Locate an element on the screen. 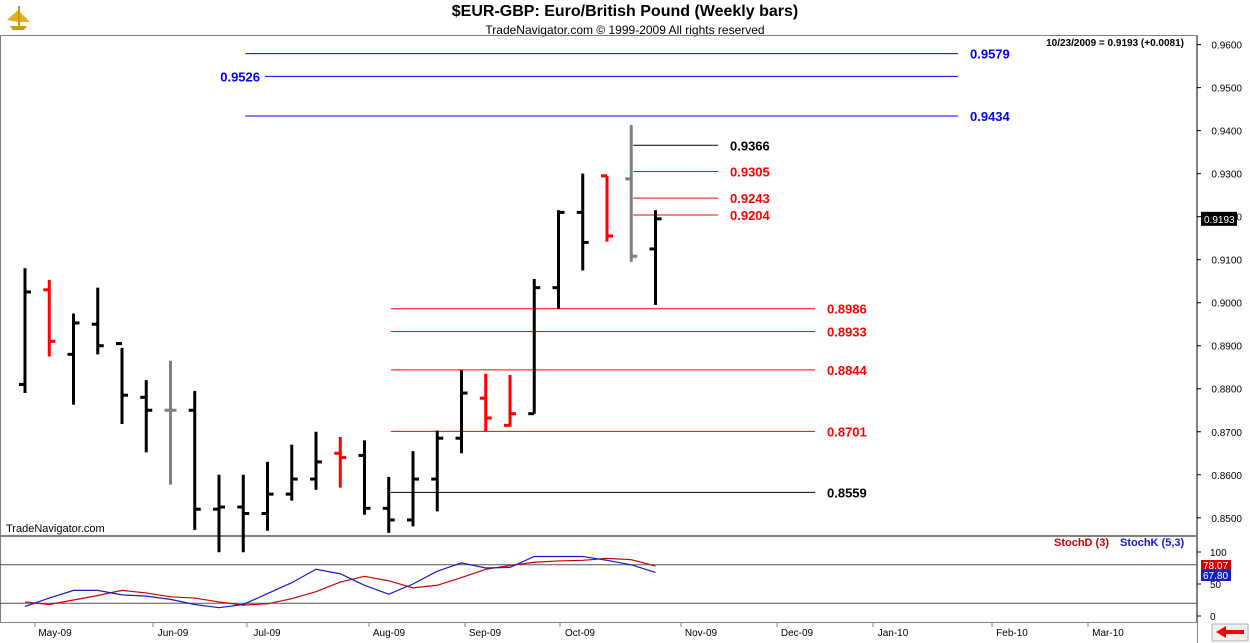  date-tick-label: Jul-09 is located at coordinates (267, 633).